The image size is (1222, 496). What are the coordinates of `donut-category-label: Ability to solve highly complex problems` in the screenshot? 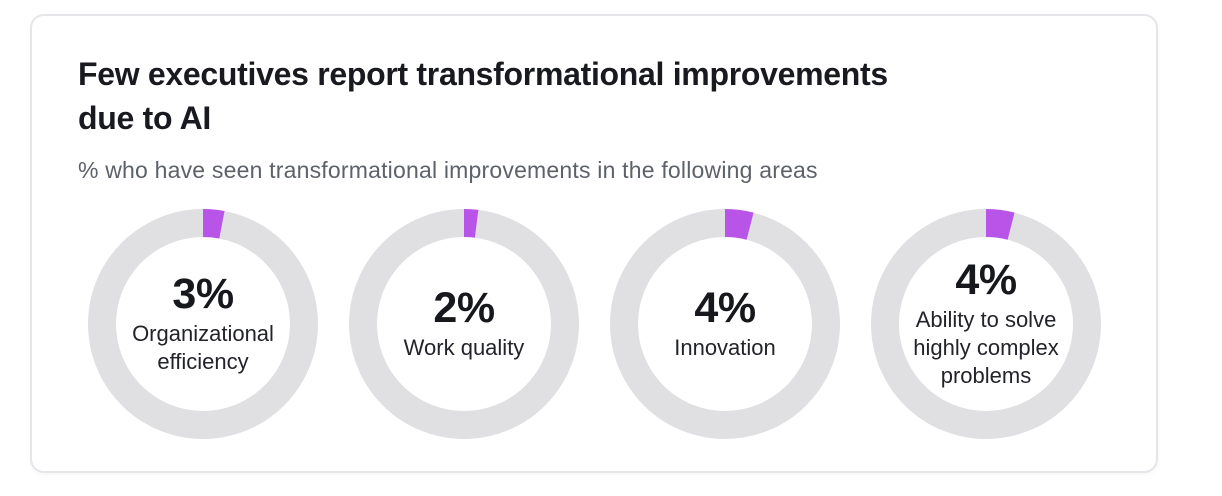 It's located at (986, 348).